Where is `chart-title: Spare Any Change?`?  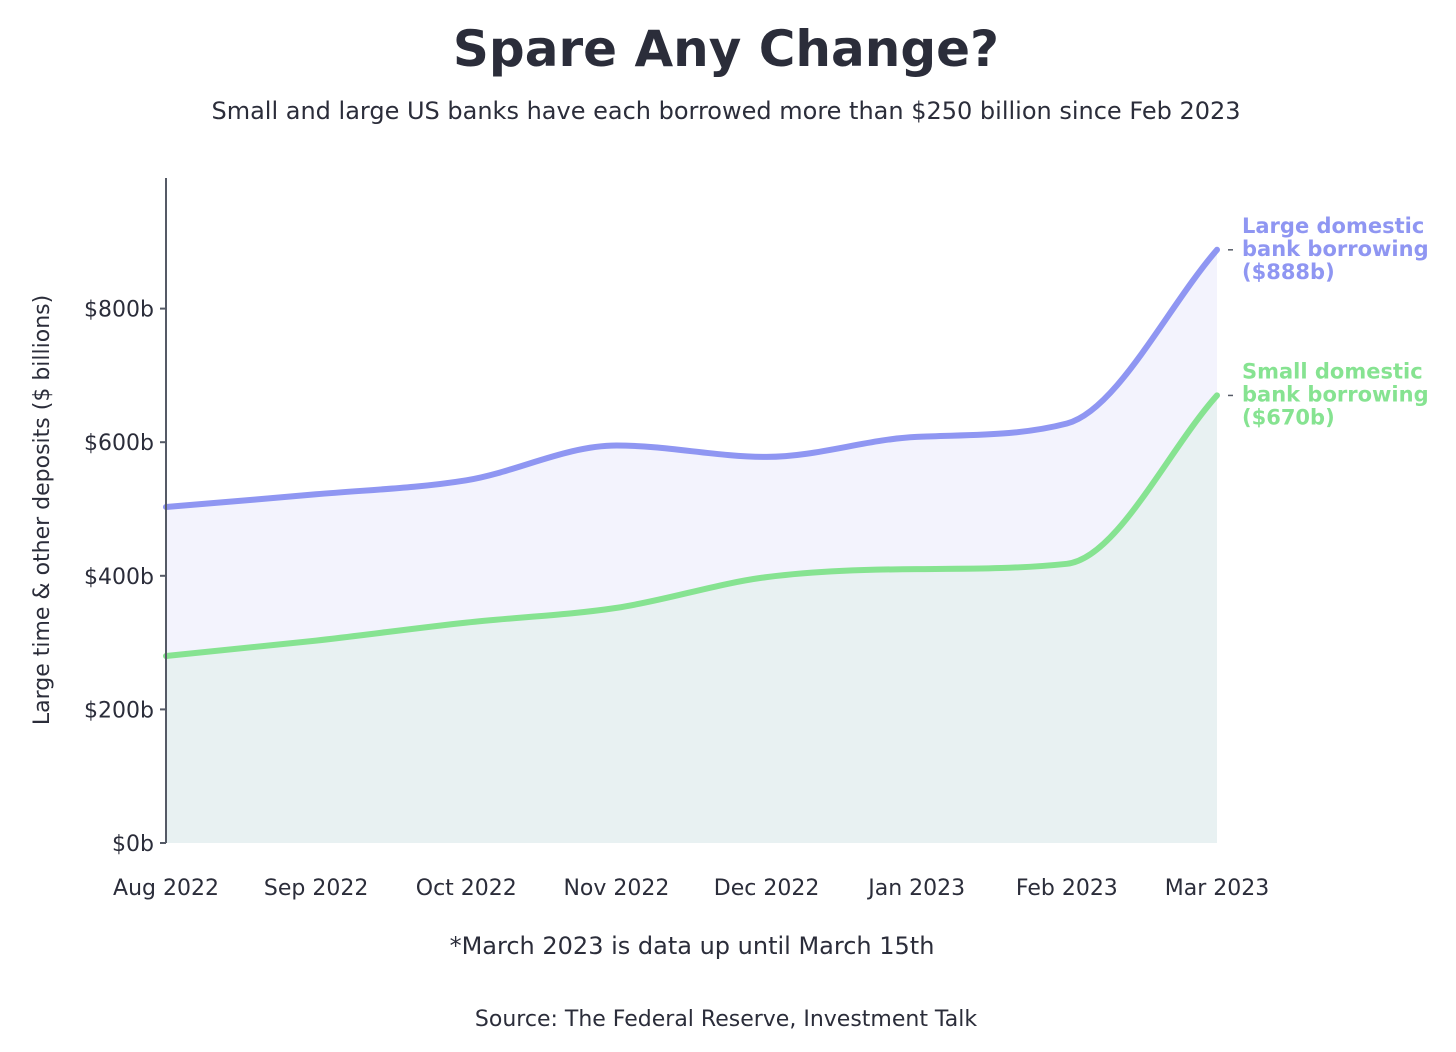
chart-title: Spare Any Change? is located at coordinates (726, 49).